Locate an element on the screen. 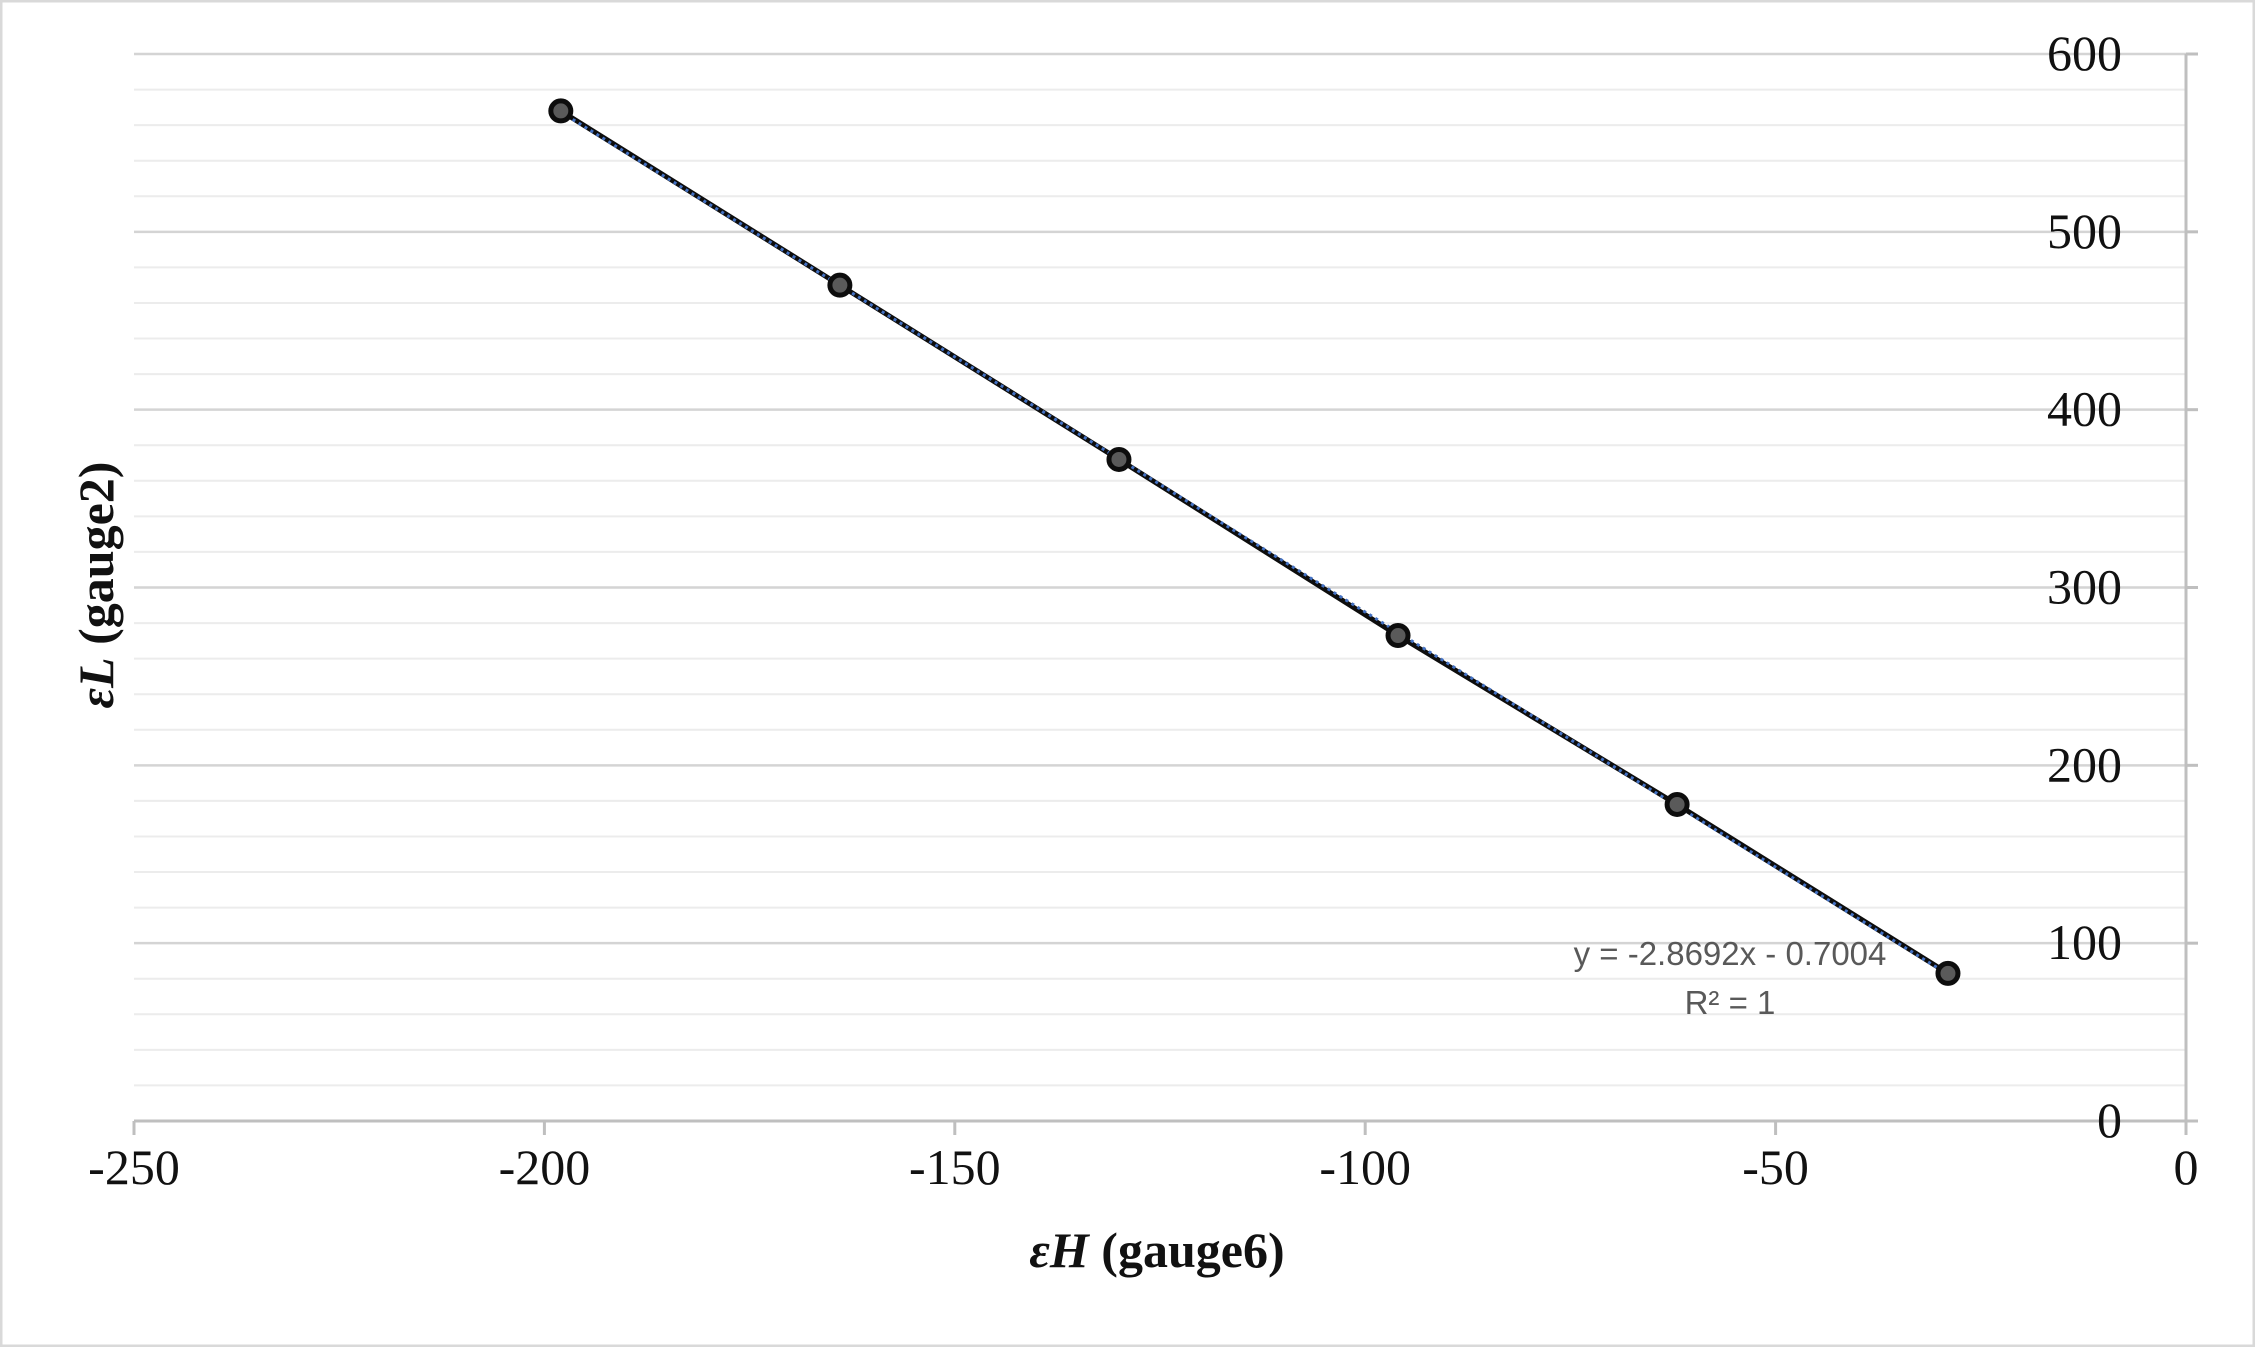 The image size is (2255, 1347). x-axis-title-symbol: εH is located at coordinates (1060, 1250).